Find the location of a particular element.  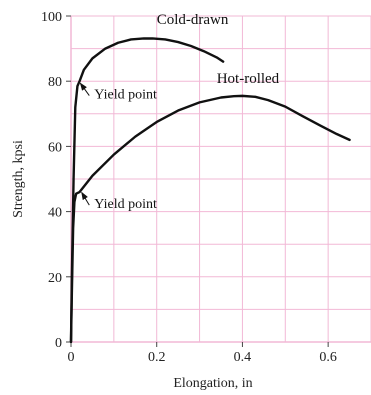

x-tick-label: 0.6 is located at coordinates (328, 357).